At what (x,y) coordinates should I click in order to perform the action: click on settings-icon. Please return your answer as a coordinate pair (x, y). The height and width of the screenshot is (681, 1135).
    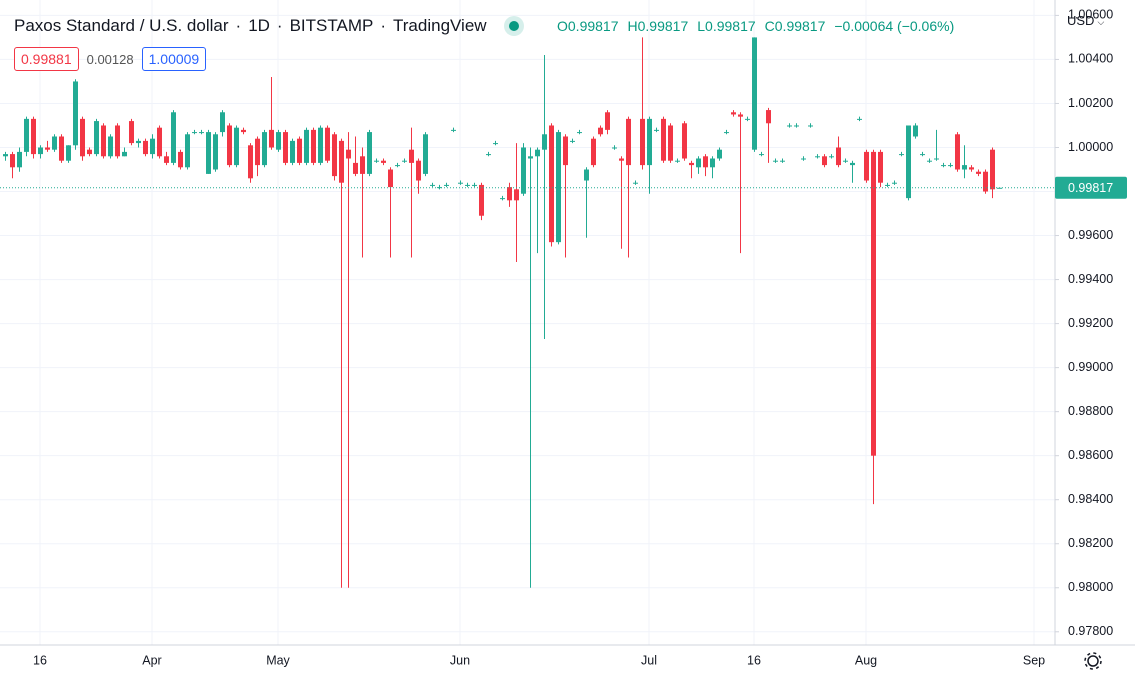
    Looking at the image, I should click on (1093, 661).